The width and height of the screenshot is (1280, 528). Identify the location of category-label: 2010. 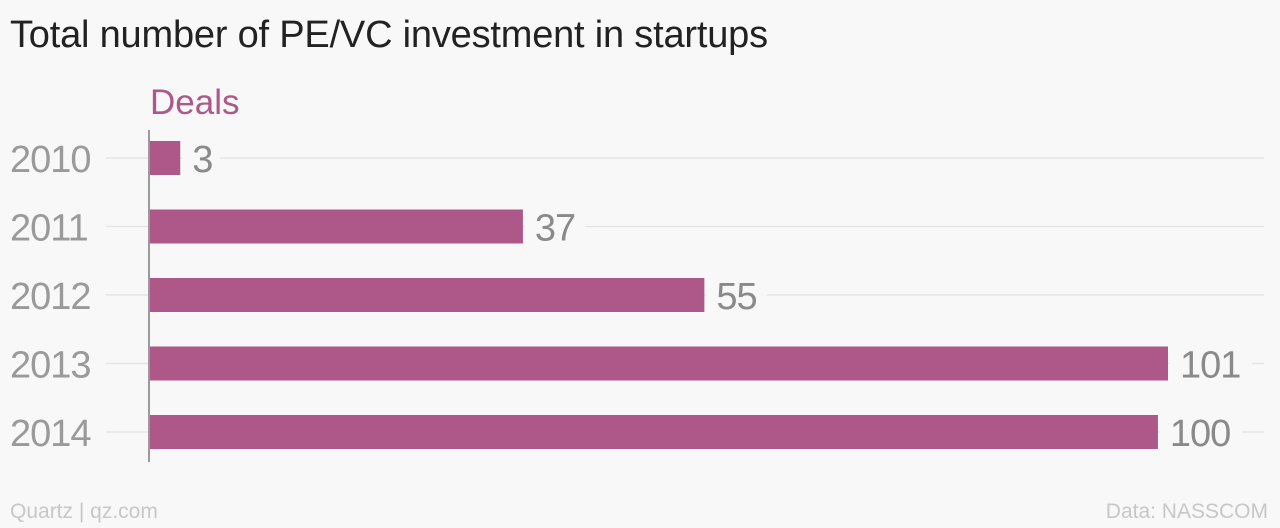
(50, 160).